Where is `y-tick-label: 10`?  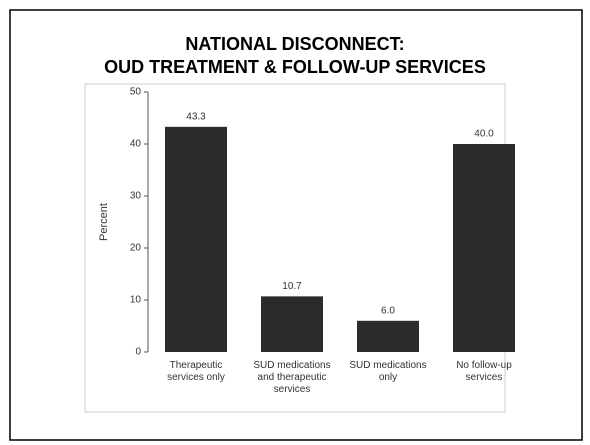 y-tick-label: 10 is located at coordinates (136, 300).